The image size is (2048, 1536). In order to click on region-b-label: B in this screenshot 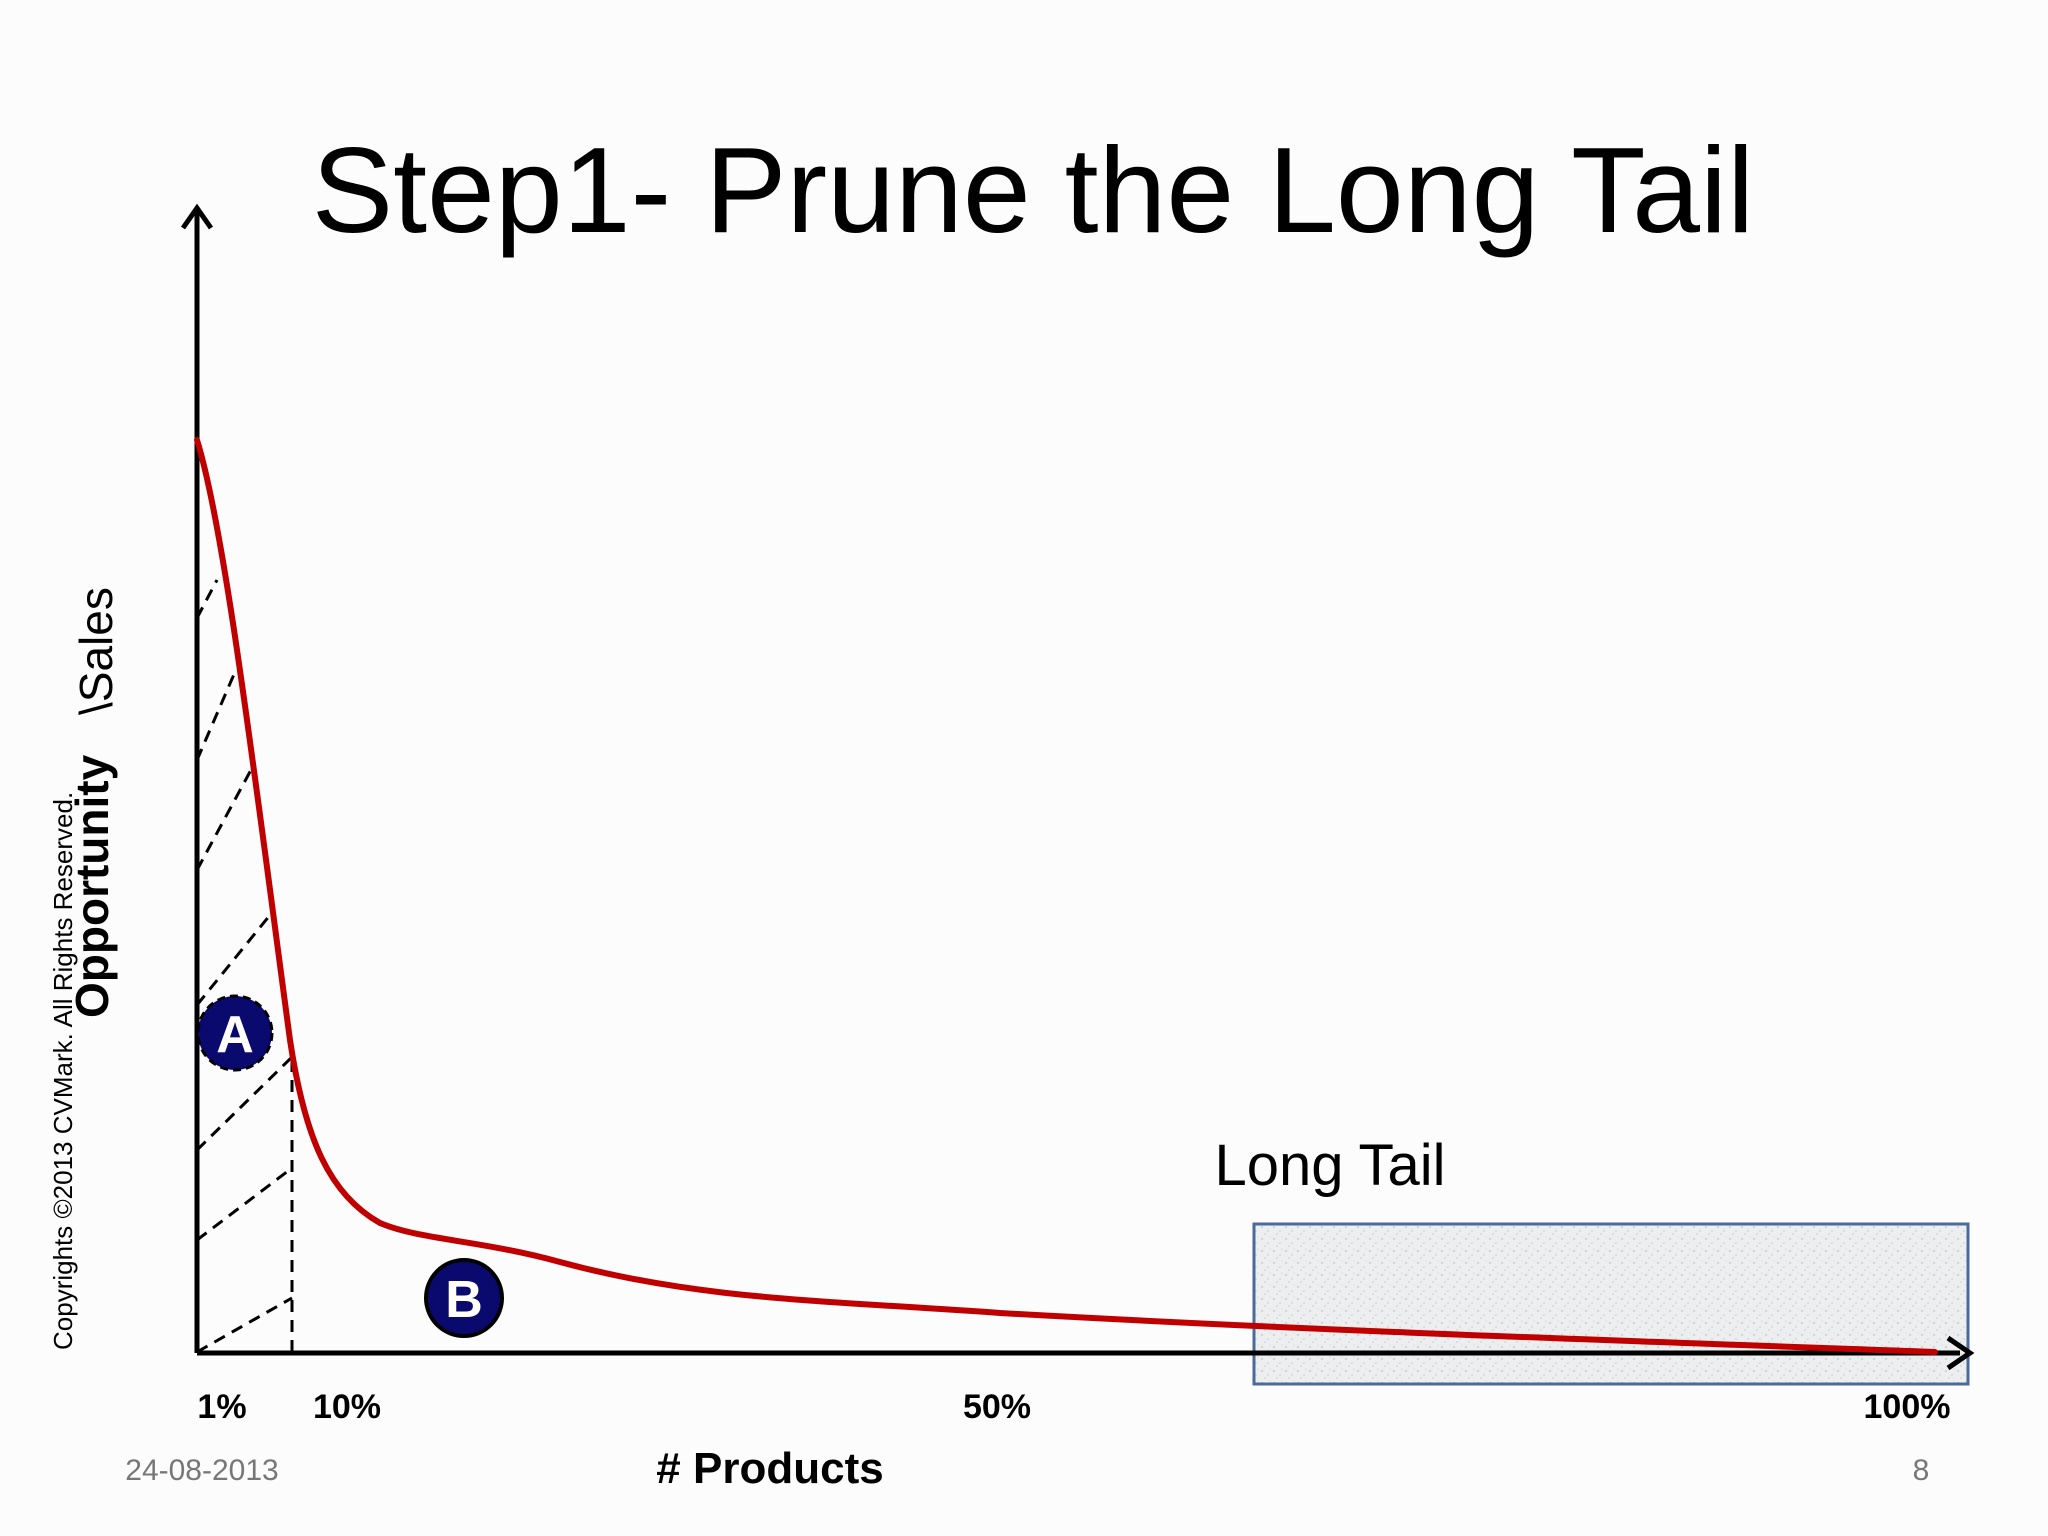, I will do `click(464, 1300)`.